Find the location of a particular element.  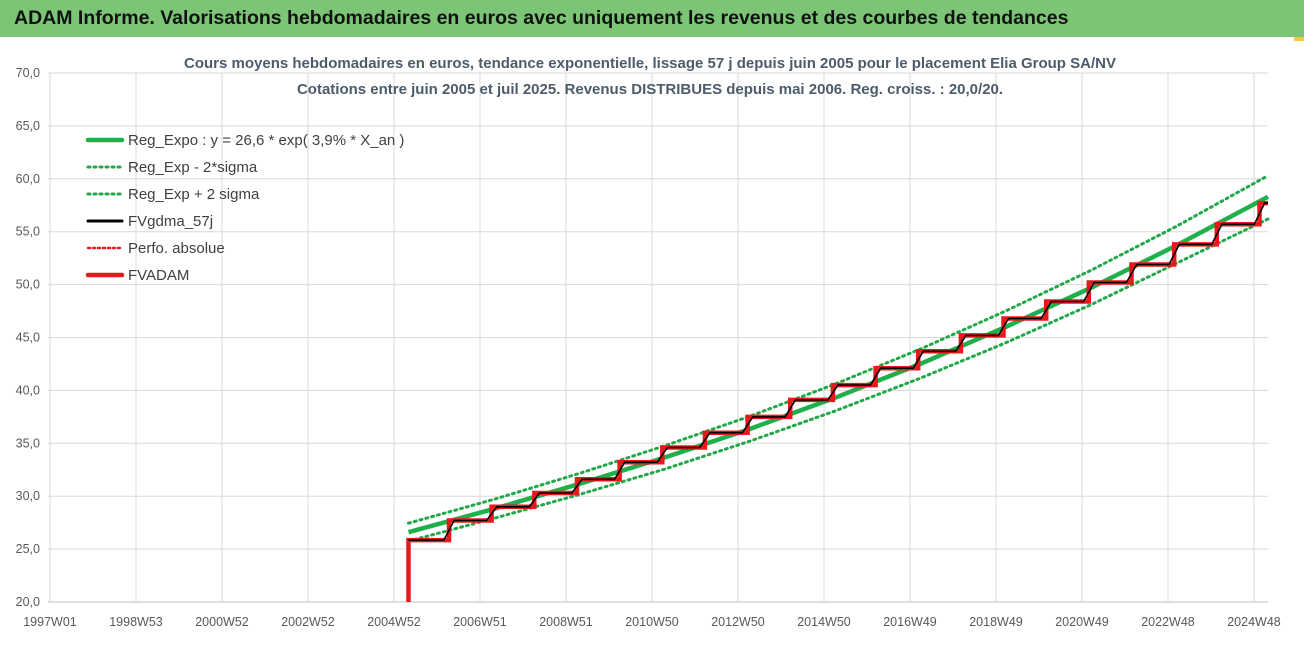

x-tick-label: 2010W50 is located at coordinates (652, 622).